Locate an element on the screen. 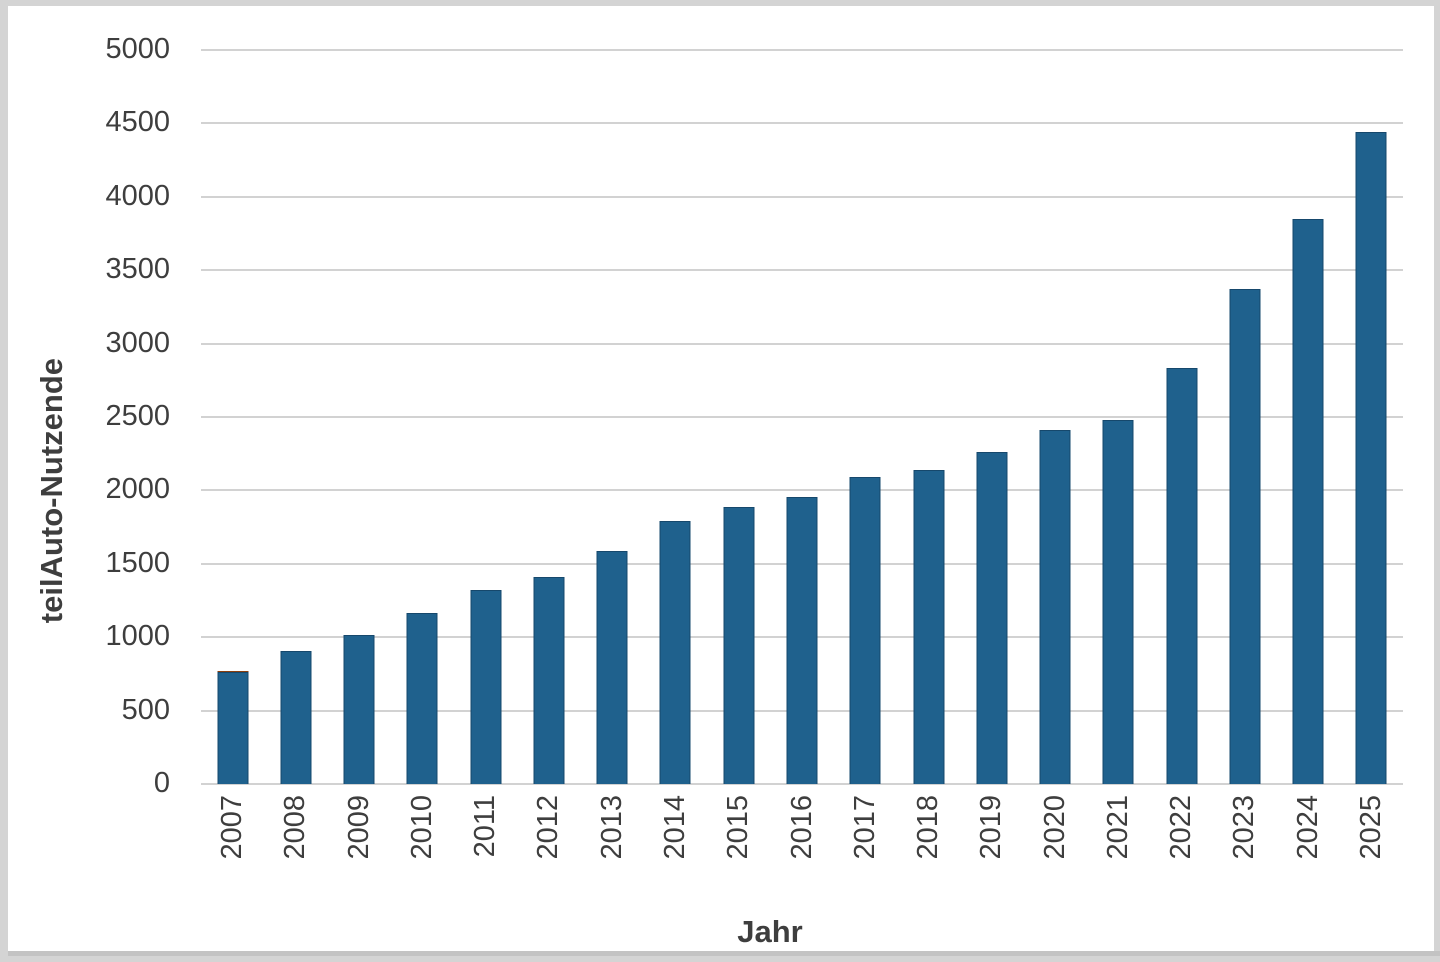  y-axis-tick-labels: 0 500 1000 1500 2000 2500 3000 3500 4000 4500 5000 is located at coordinates (89, 415).